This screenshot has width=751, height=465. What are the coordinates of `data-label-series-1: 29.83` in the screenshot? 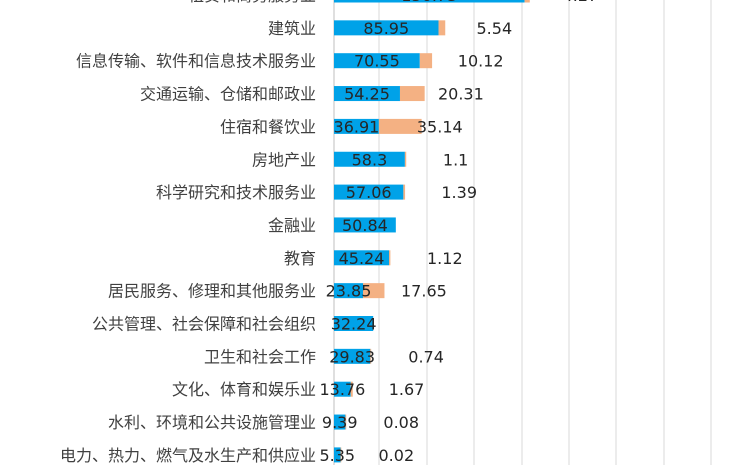 It's located at (352, 356).